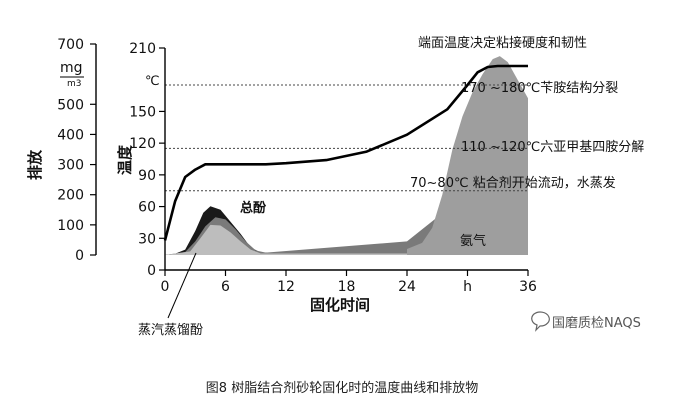 Image resolution: width=684 pixels, height=419 pixels. What do you see at coordinates (147, 239) in the screenshot?
I see `y-tick-label: 30` at bounding box center [147, 239].